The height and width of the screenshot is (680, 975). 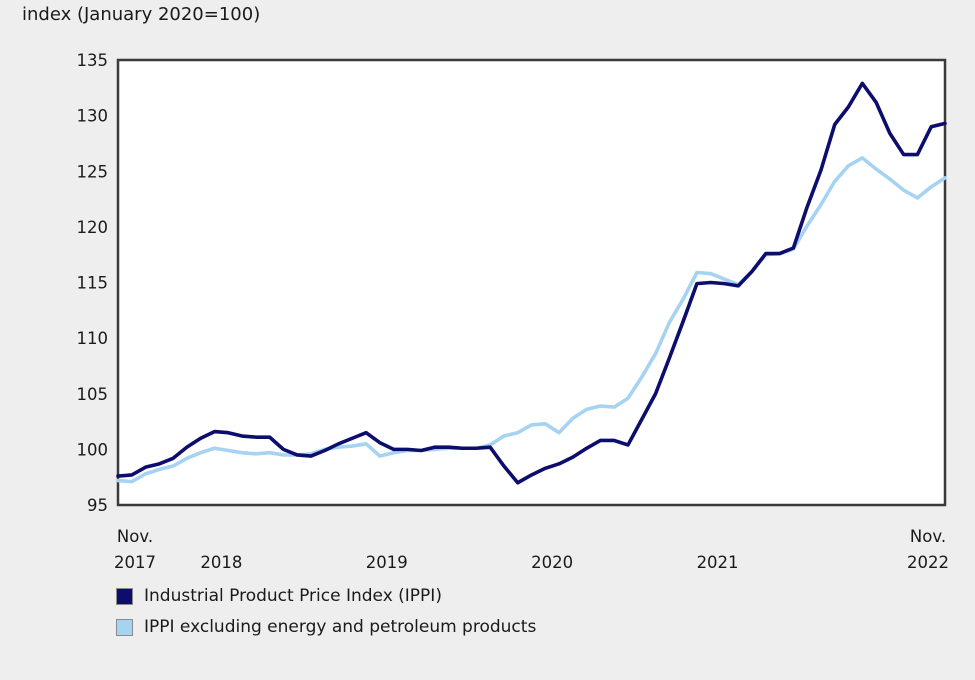 I want to click on x-label-start-year: 2017, so click(x=135, y=562).